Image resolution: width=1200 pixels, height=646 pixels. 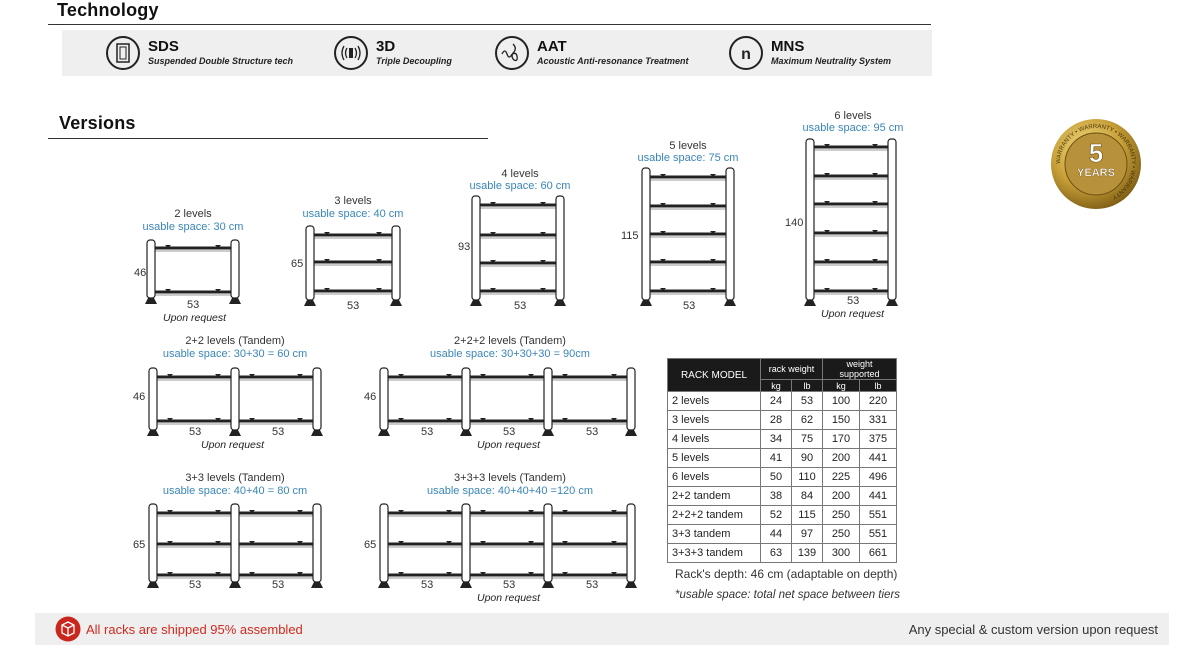 I want to click on cell: 84, so click(x=807, y=496).